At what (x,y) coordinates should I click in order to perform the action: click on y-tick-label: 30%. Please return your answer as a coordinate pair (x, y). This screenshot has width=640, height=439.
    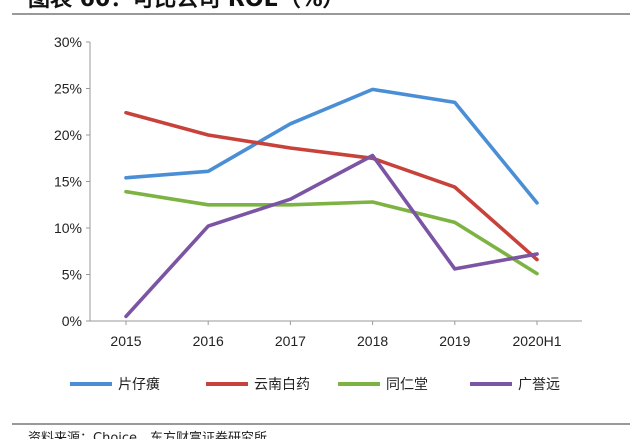
    Looking at the image, I should click on (68, 42).